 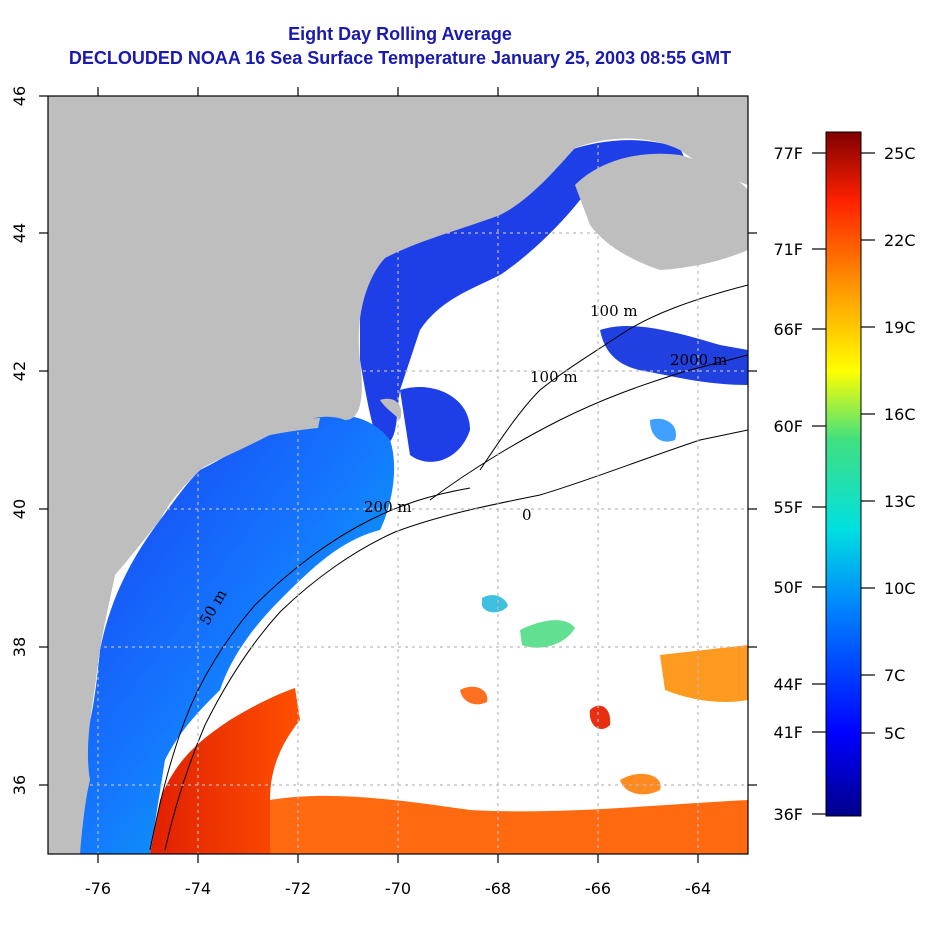 I want to click on colorbar-label-c: 10C, so click(x=900, y=588).